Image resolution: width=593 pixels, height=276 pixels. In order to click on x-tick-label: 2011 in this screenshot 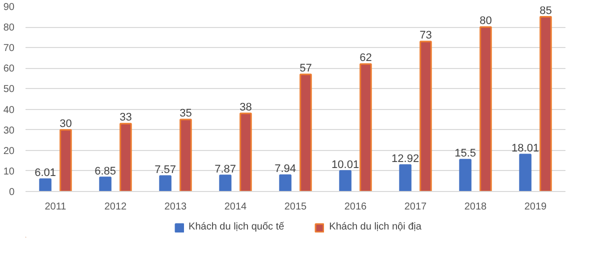, I will do `click(55, 207)`.